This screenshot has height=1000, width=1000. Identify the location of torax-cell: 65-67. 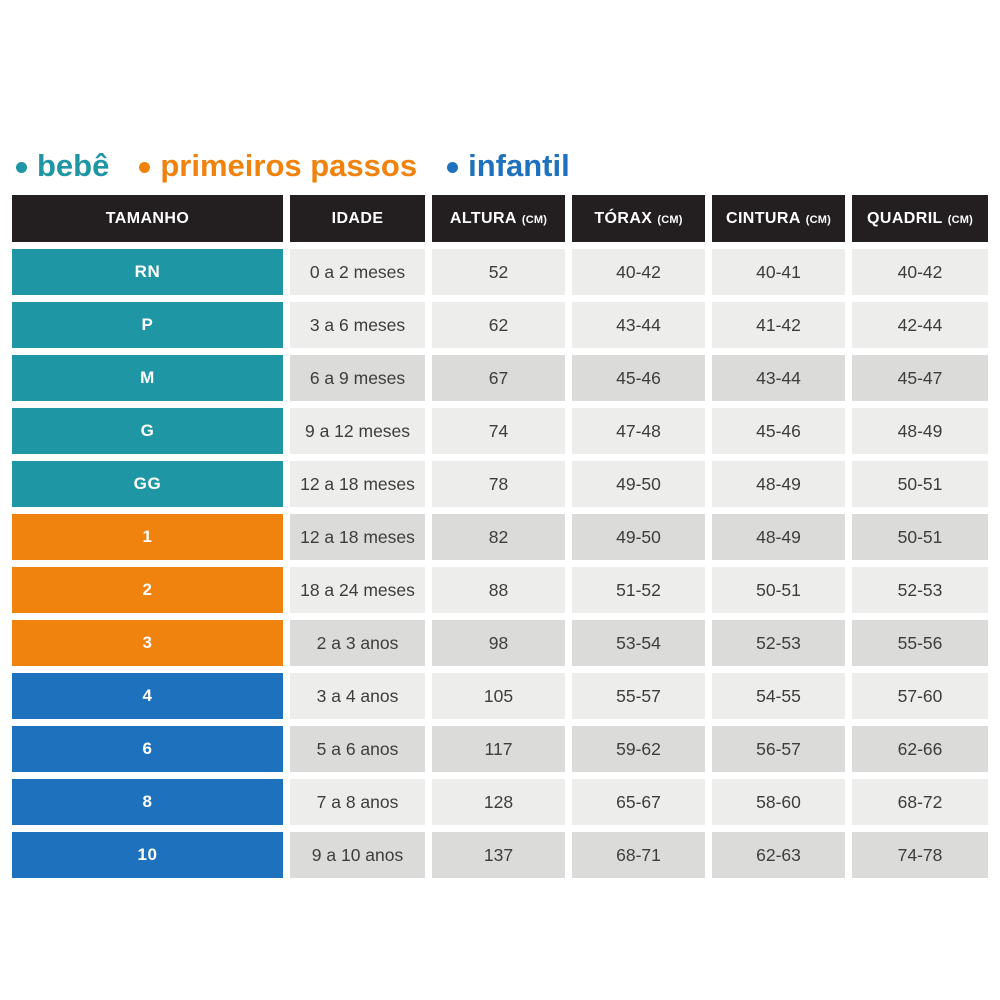
(638, 802).